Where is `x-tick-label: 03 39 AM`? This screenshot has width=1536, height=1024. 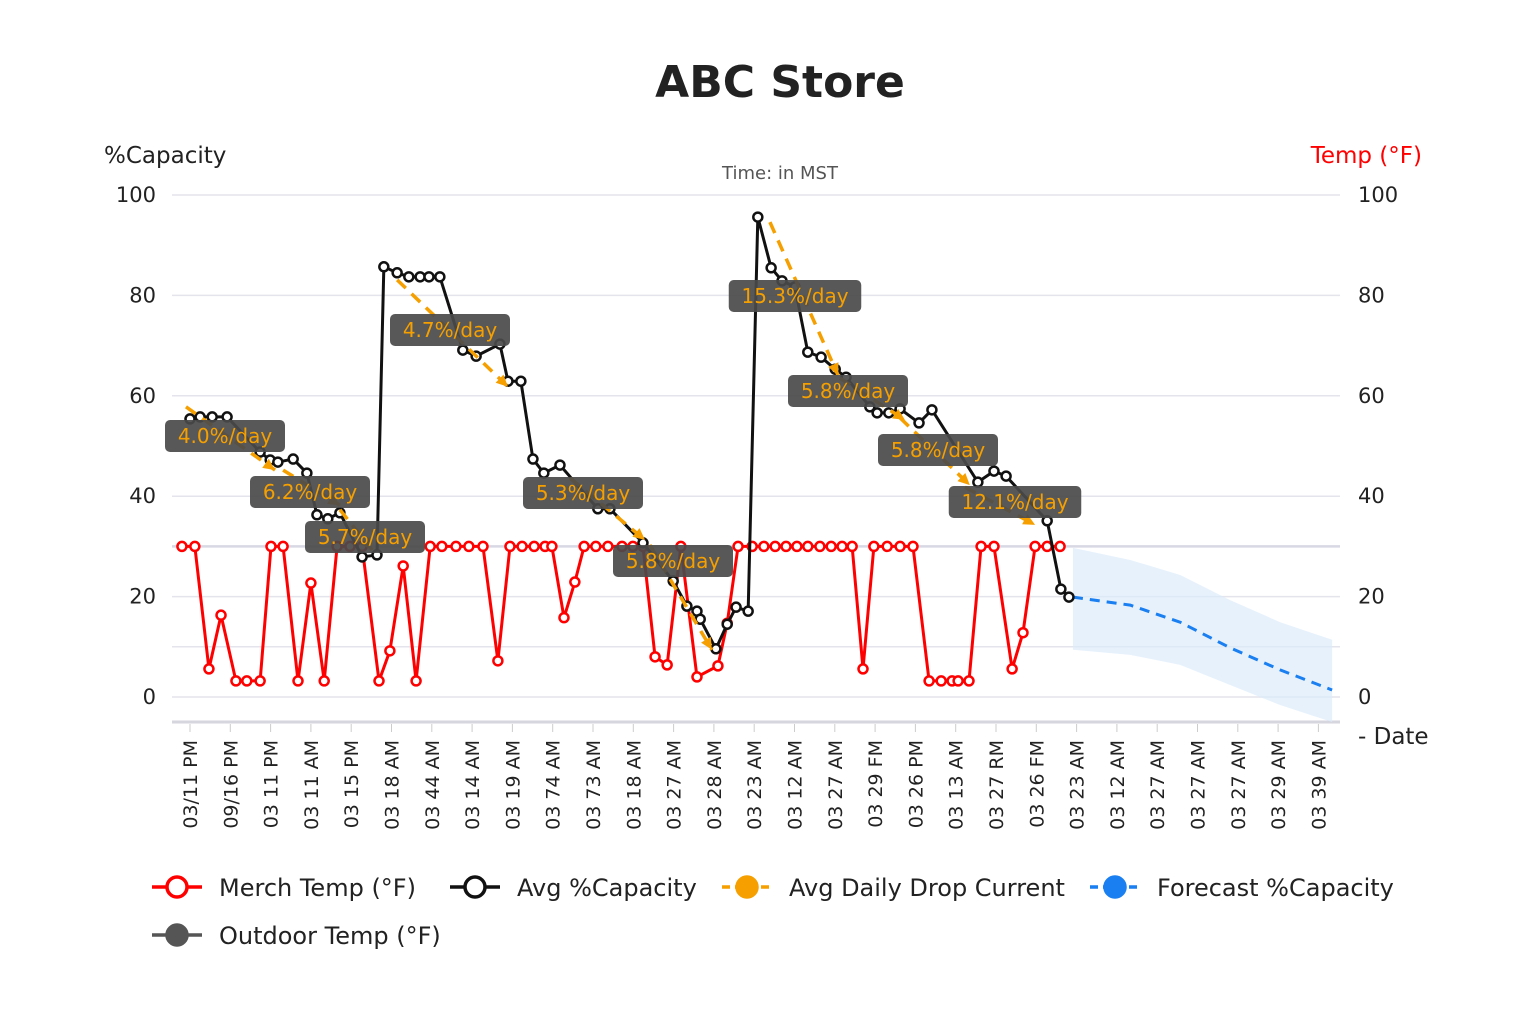 x-tick-label: 03 39 AM is located at coordinates (1319, 785).